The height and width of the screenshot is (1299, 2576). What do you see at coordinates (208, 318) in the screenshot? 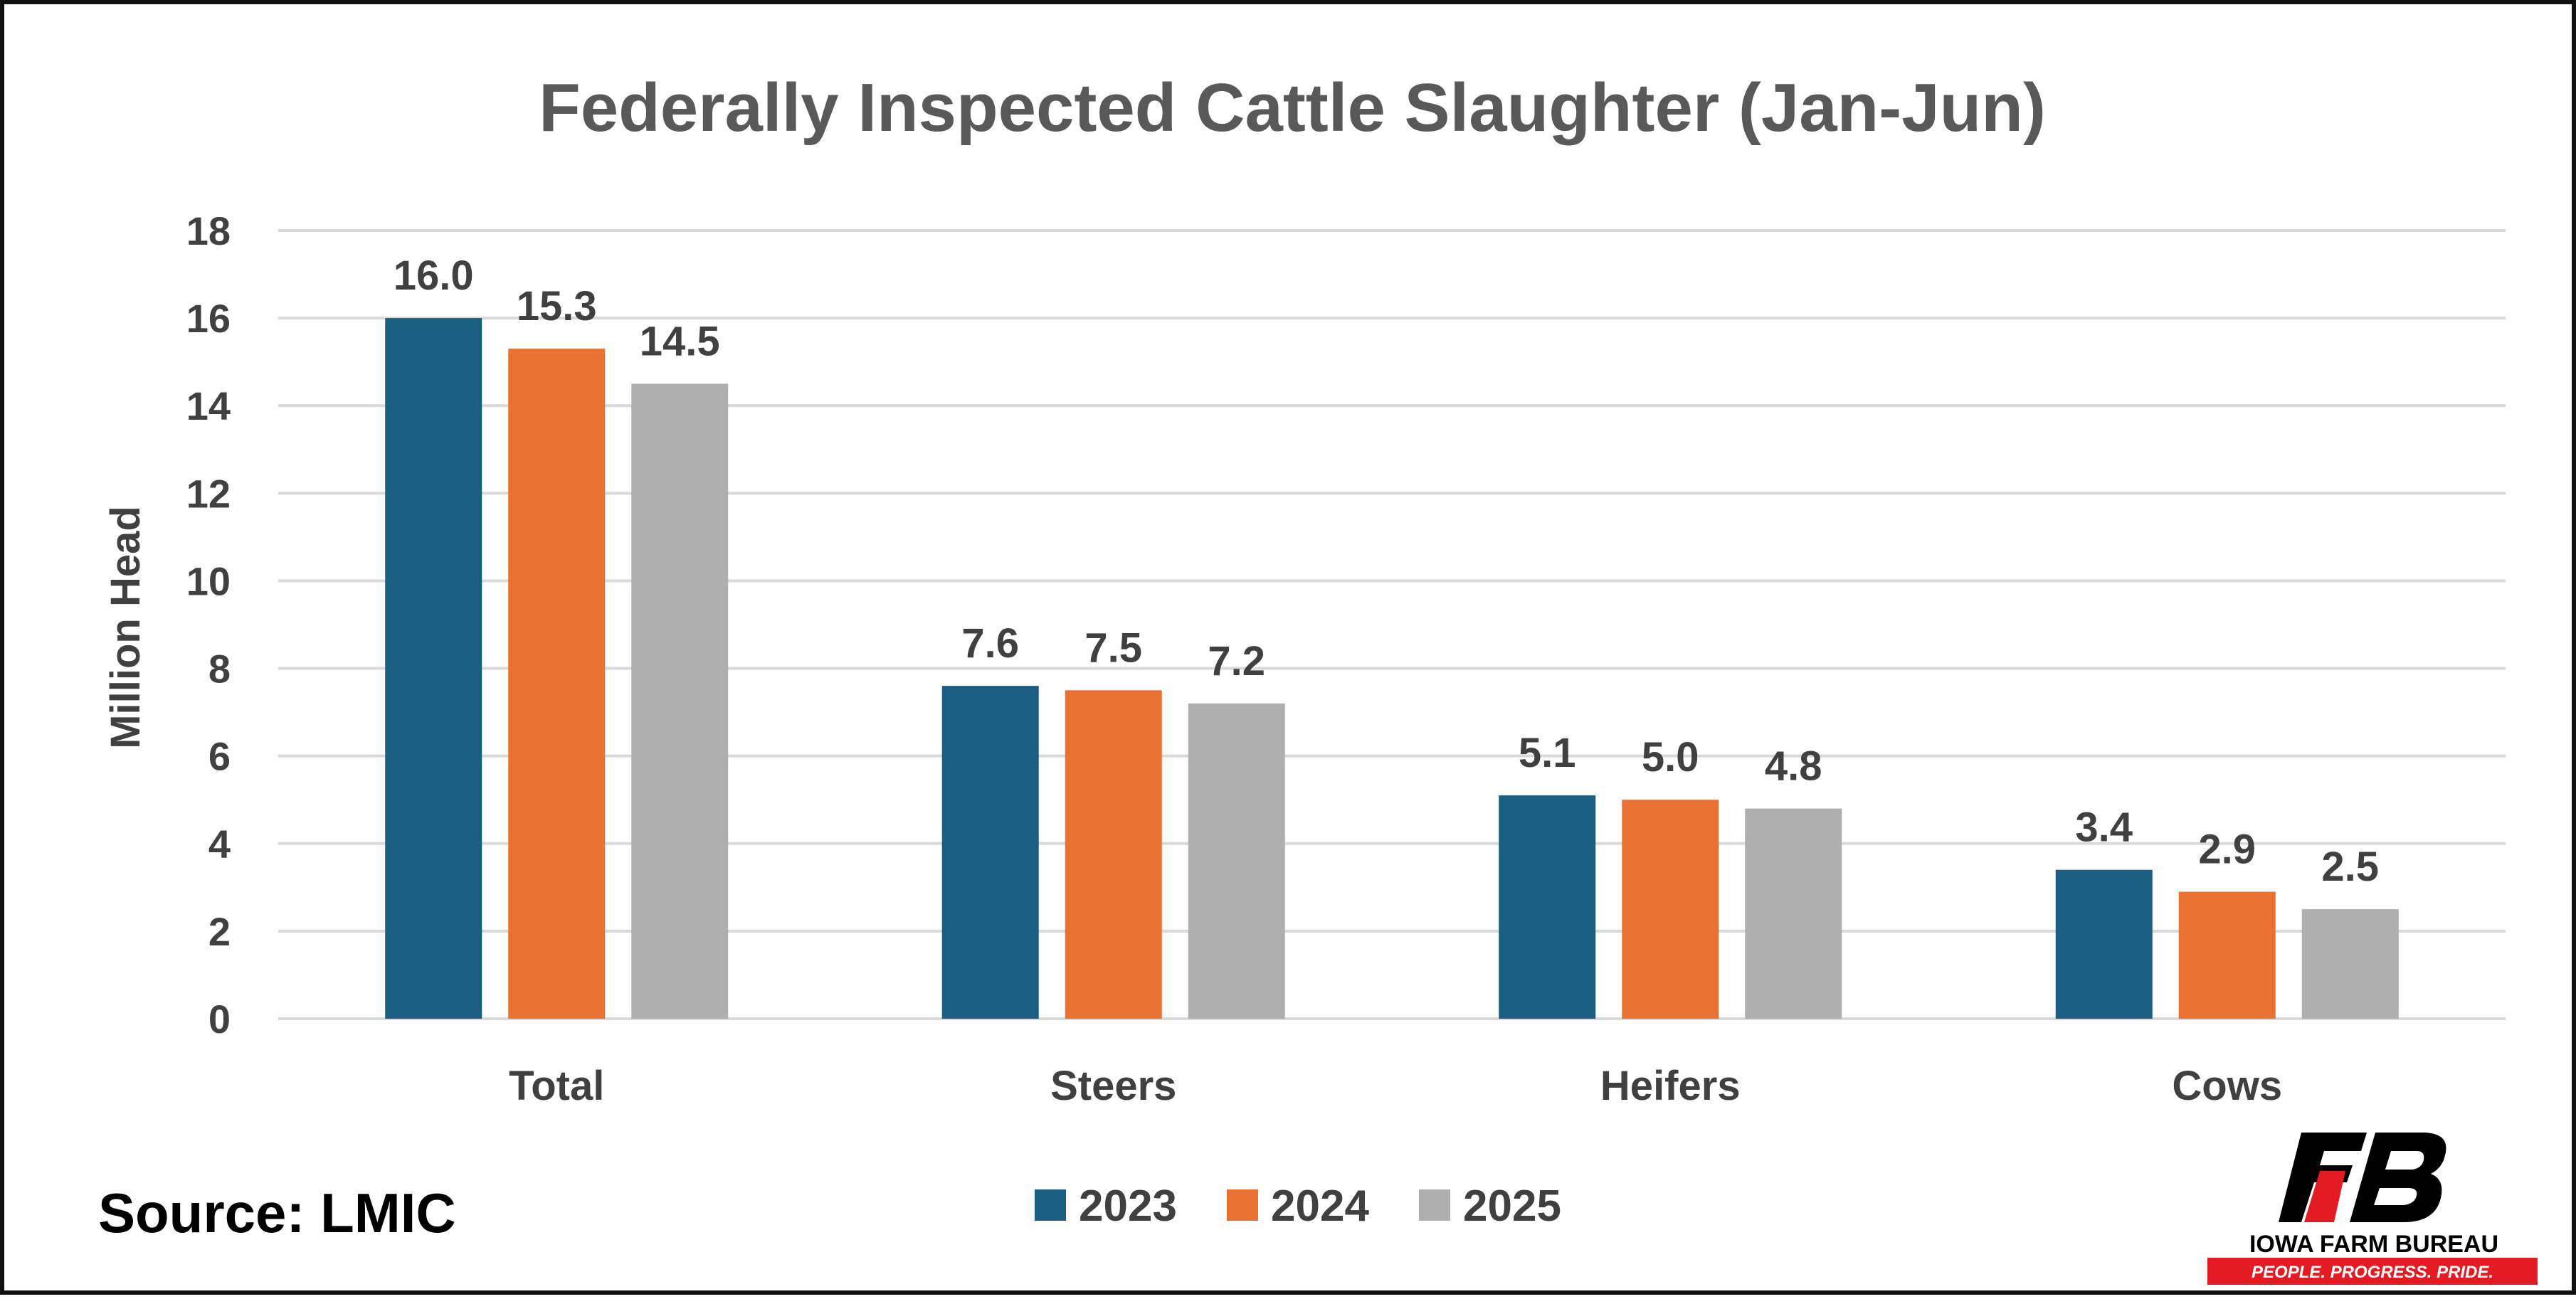
I see `y-tick-label: 16` at bounding box center [208, 318].